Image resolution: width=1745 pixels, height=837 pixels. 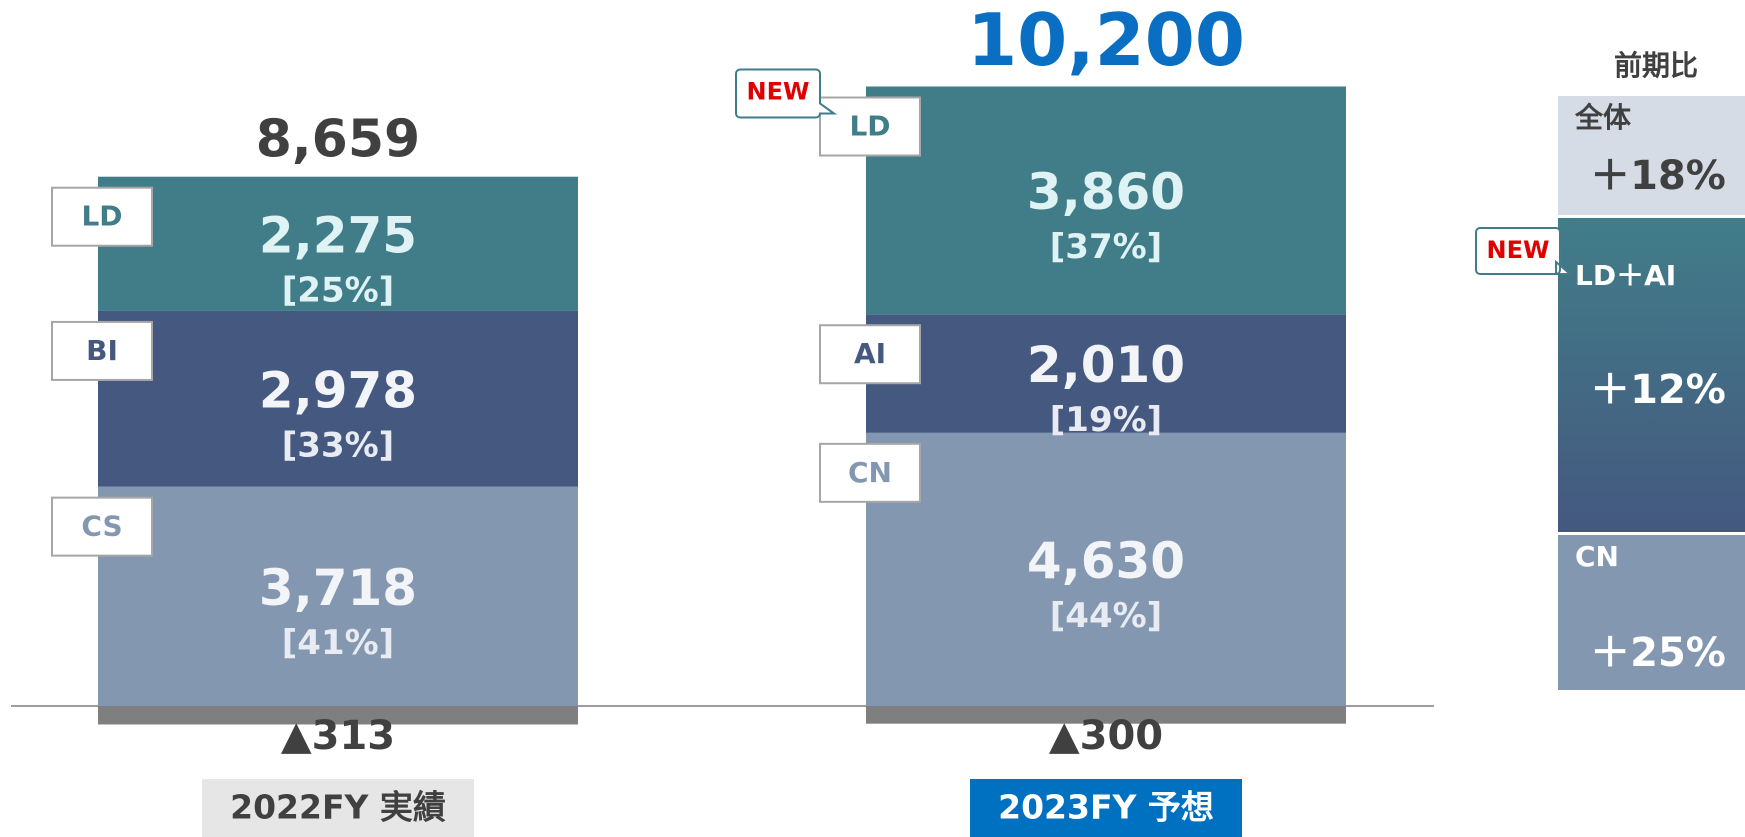 I want to click on segment-label: AI, so click(x=870, y=353).